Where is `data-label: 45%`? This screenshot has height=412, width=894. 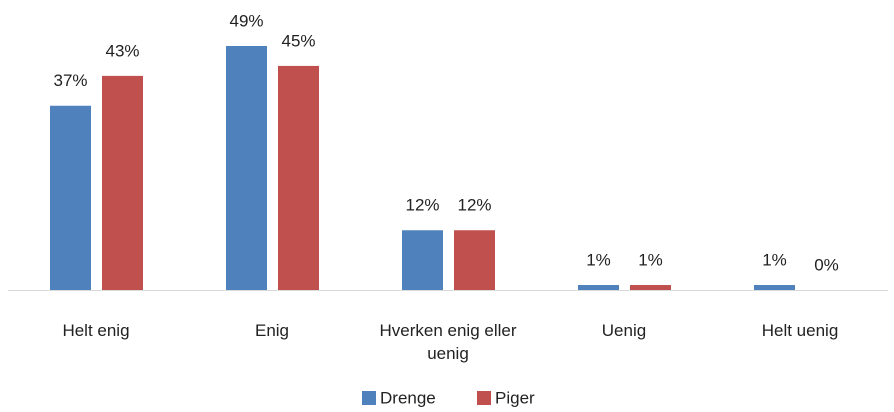
data-label: 45% is located at coordinates (298, 40).